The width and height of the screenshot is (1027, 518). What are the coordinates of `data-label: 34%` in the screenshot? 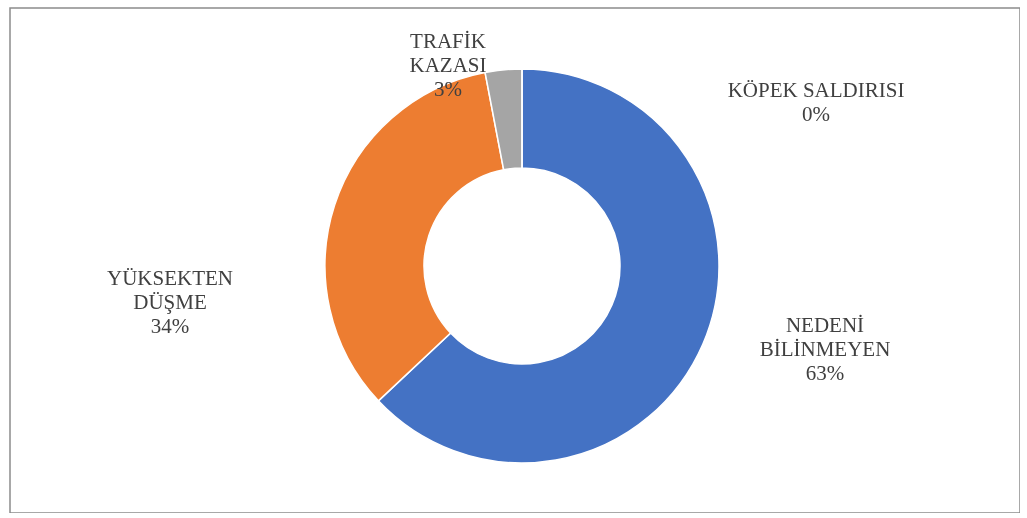 It's located at (170, 326).